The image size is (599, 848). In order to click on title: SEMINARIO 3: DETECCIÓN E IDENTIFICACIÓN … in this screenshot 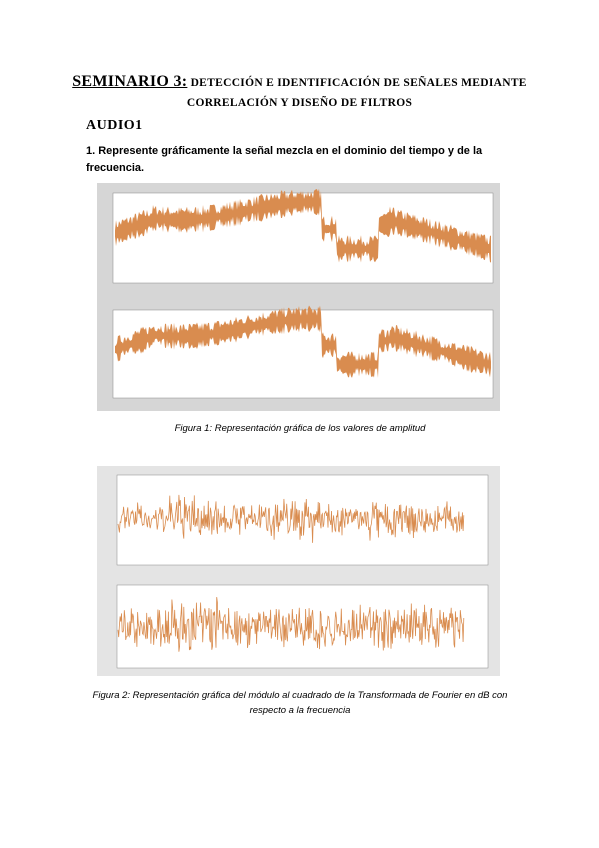, I will do `click(299, 92)`.